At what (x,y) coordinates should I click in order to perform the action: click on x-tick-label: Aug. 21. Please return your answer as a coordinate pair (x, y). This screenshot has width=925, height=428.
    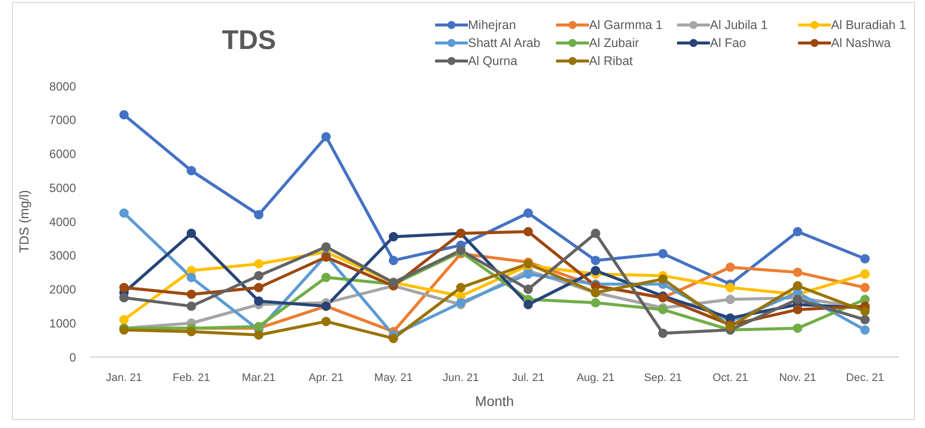
    Looking at the image, I should click on (595, 378).